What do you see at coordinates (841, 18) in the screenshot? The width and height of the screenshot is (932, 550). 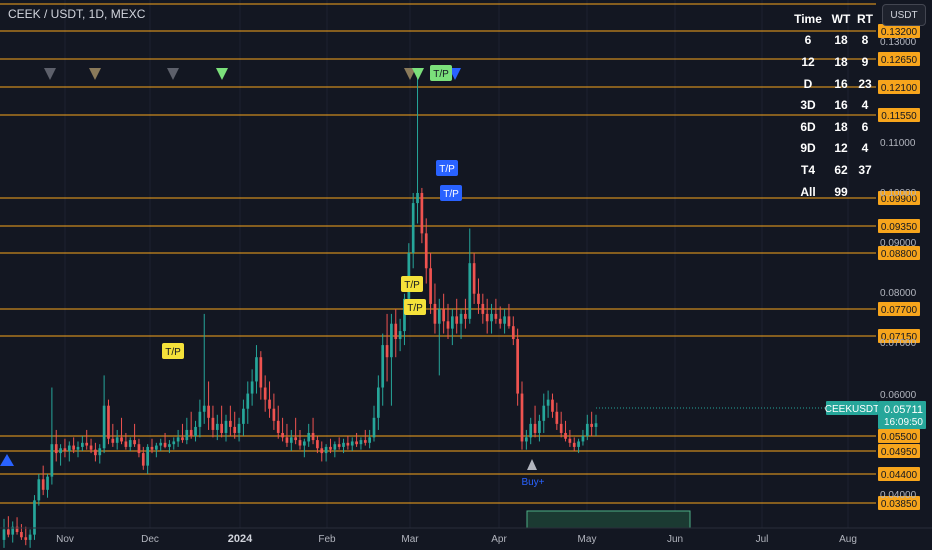 I see `stats-header-wt: WT` at bounding box center [841, 18].